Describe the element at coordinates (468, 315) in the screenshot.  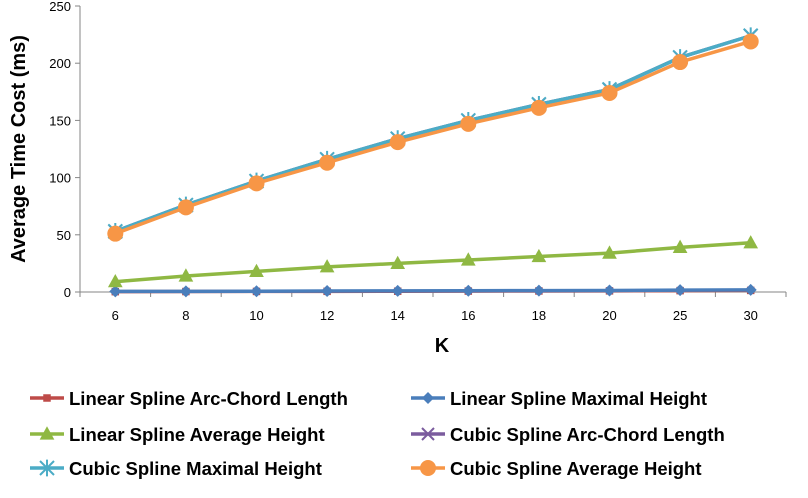
I see `x-tick-label: 16` at that location.